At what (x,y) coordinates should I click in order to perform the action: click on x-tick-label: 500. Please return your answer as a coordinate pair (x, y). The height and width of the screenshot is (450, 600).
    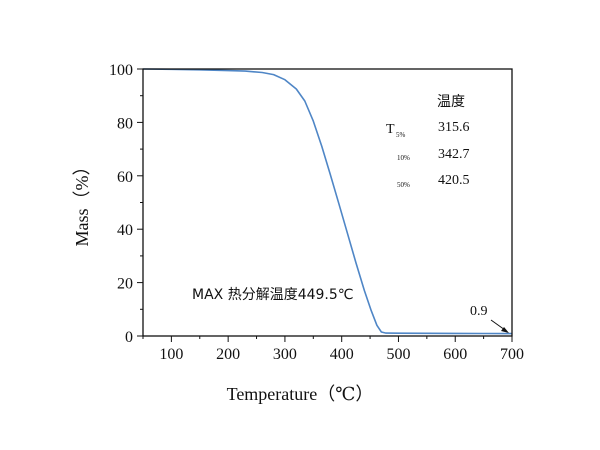
    Looking at the image, I should click on (398, 354).